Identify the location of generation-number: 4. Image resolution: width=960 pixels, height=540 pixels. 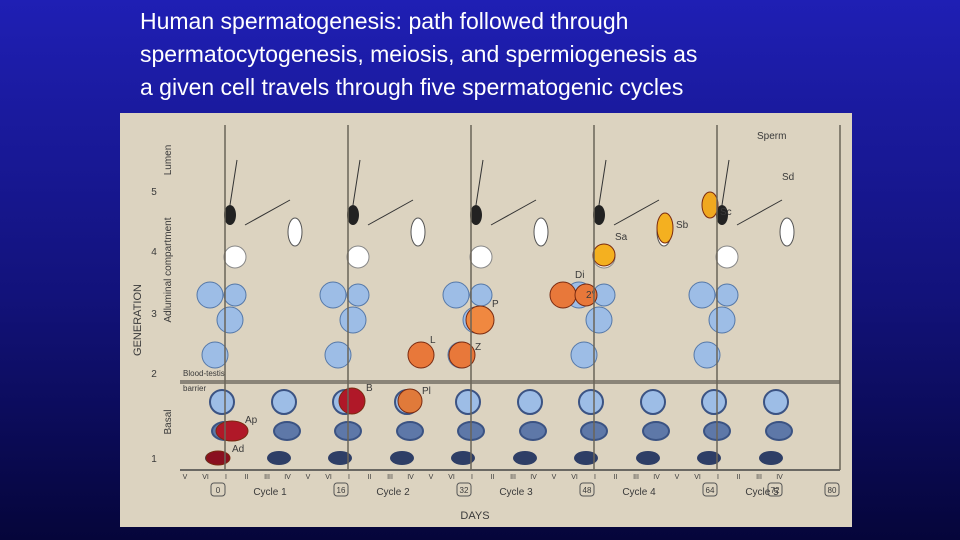
(154, 252).